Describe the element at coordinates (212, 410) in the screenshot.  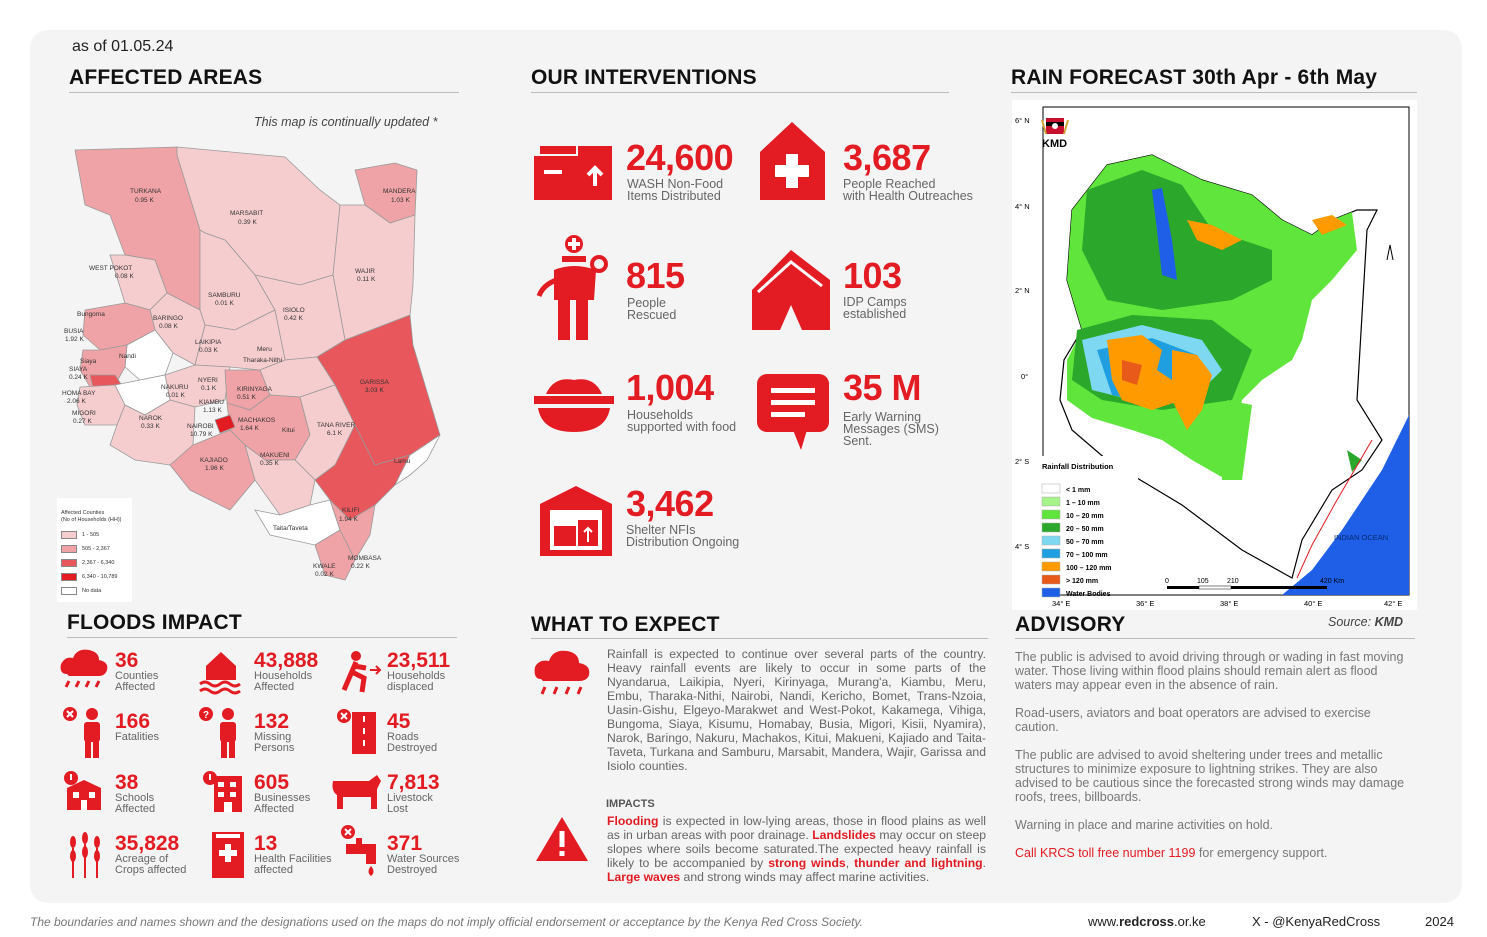
I see `svg-text: 1.13 K` at that location.